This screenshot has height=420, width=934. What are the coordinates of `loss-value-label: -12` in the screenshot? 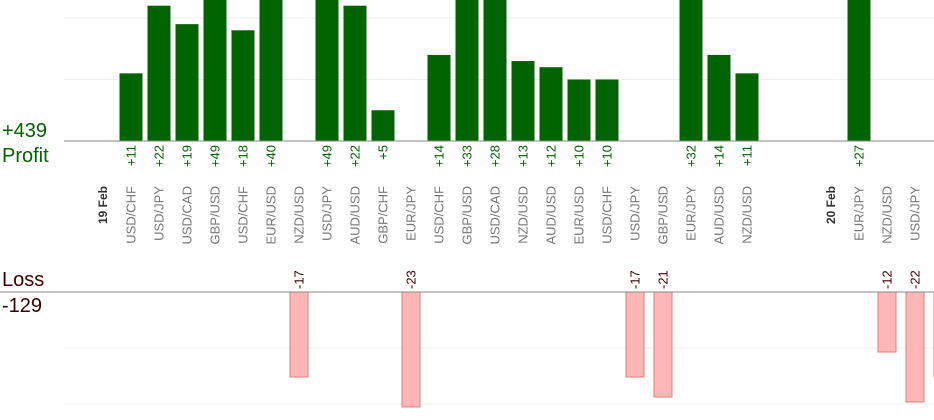 It's located at (887, 279).